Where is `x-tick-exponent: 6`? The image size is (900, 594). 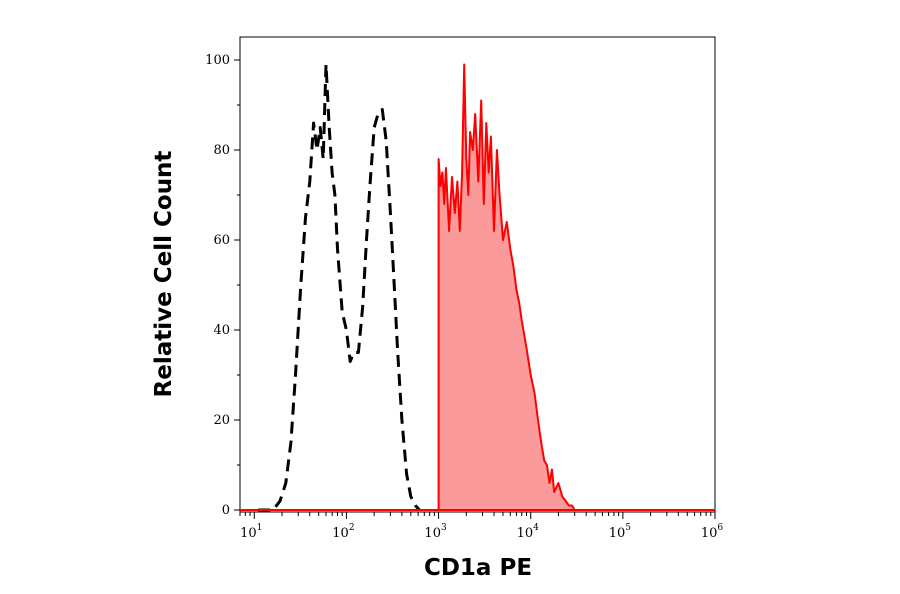 x-tick-exponent: 6 is located at coordinates (720, 528).